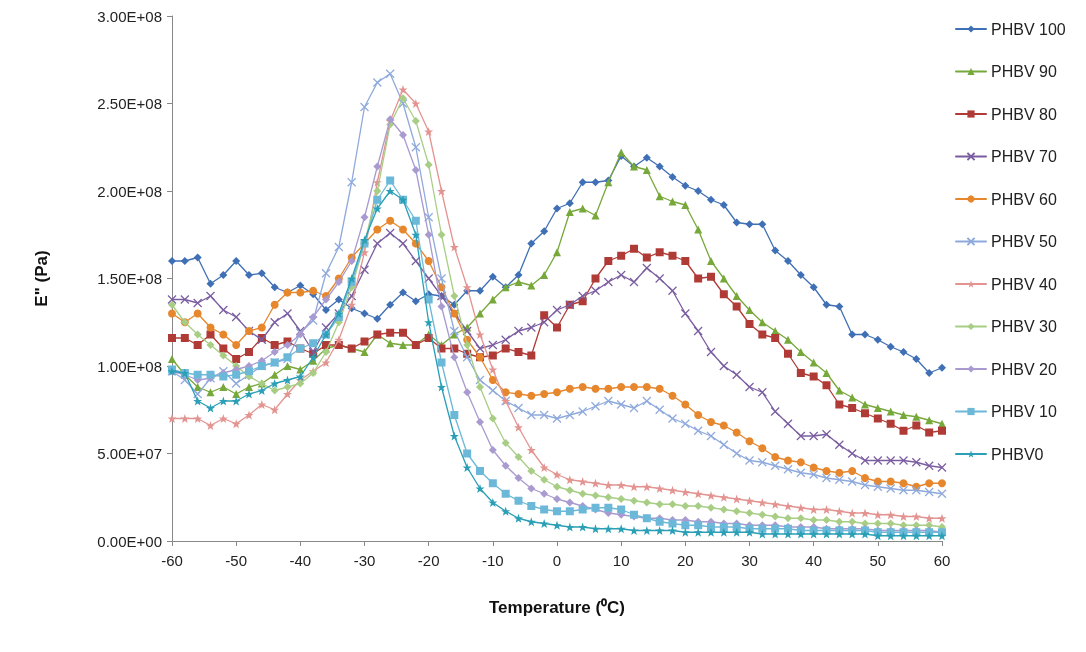 This screenshot has height=652, width=1086. I want to click on x-tick-label: -40, so click(300, 560).